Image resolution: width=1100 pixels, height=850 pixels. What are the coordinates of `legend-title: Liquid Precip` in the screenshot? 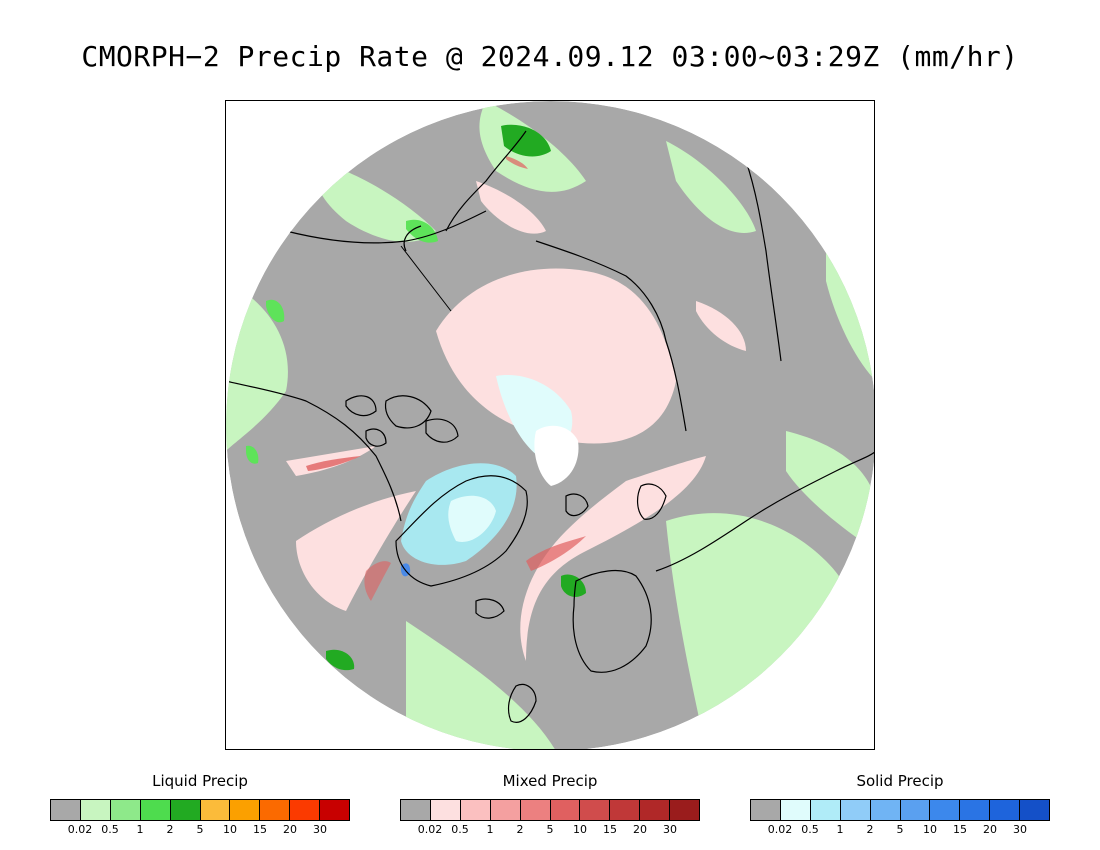 It's located at (200, 781).